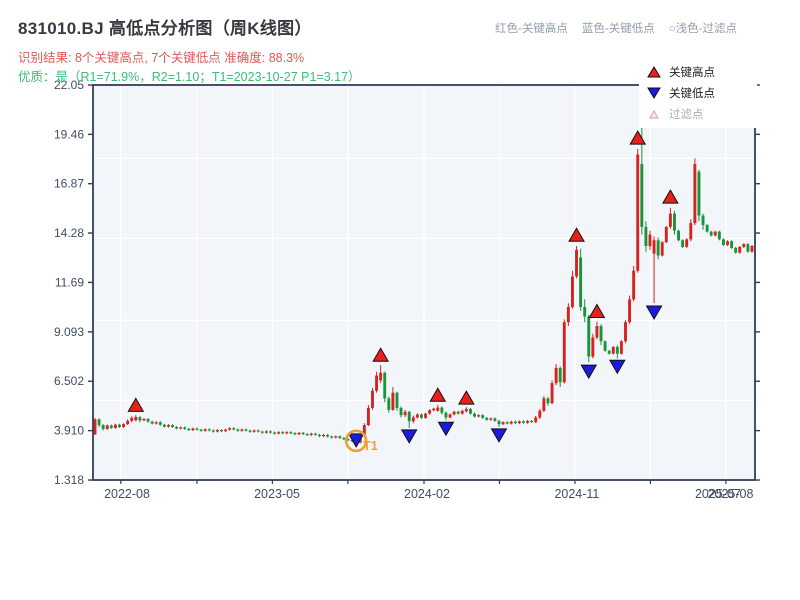 Image resolution: width=800 pixels, height=600 pixels. I want to click on red-up-triangle-icon, so click(654, 71).